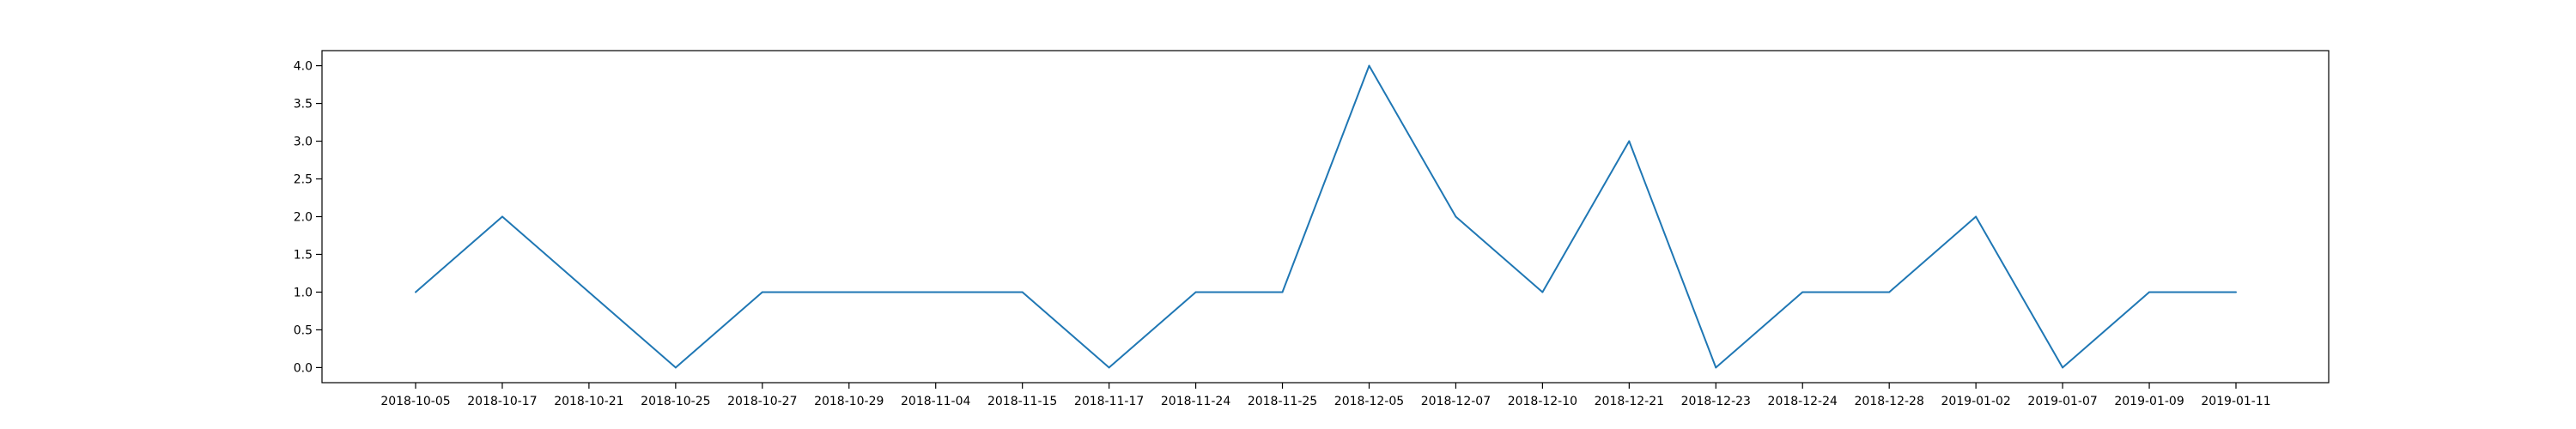  What do you see at coordinates (1716, 401) in the screenshot?
I see `x-tick-label: 2018-12-23` at bounding box center [1716, 401].